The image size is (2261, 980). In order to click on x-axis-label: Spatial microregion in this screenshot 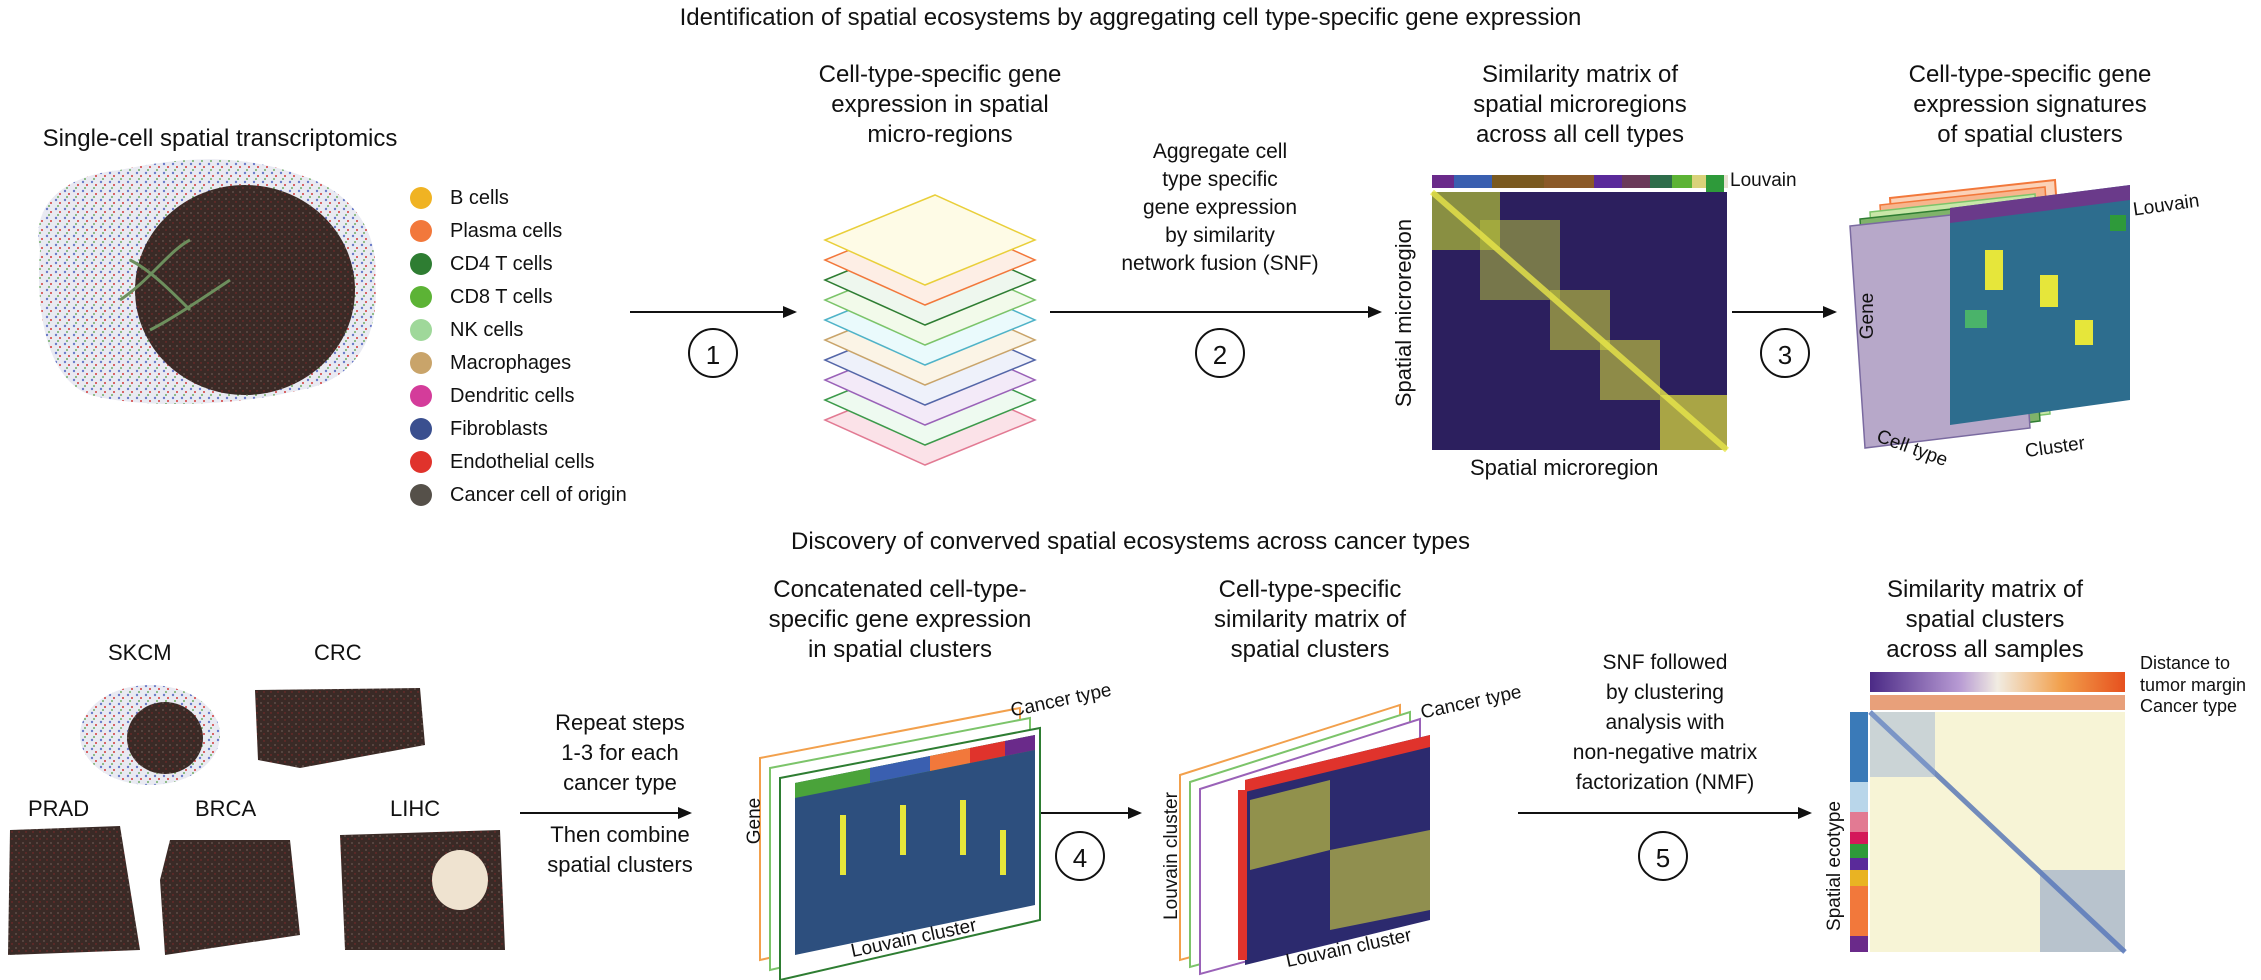, I will do `click(1564, 467)`.